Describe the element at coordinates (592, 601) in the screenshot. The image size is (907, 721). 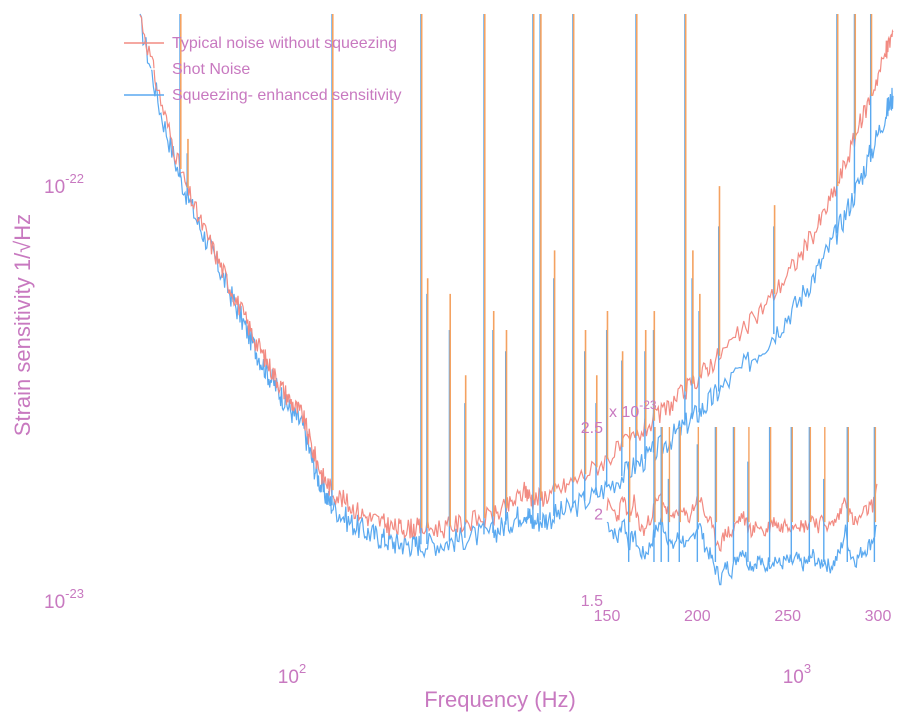
I see `inset-y-tick-0: 1.5` at that location.